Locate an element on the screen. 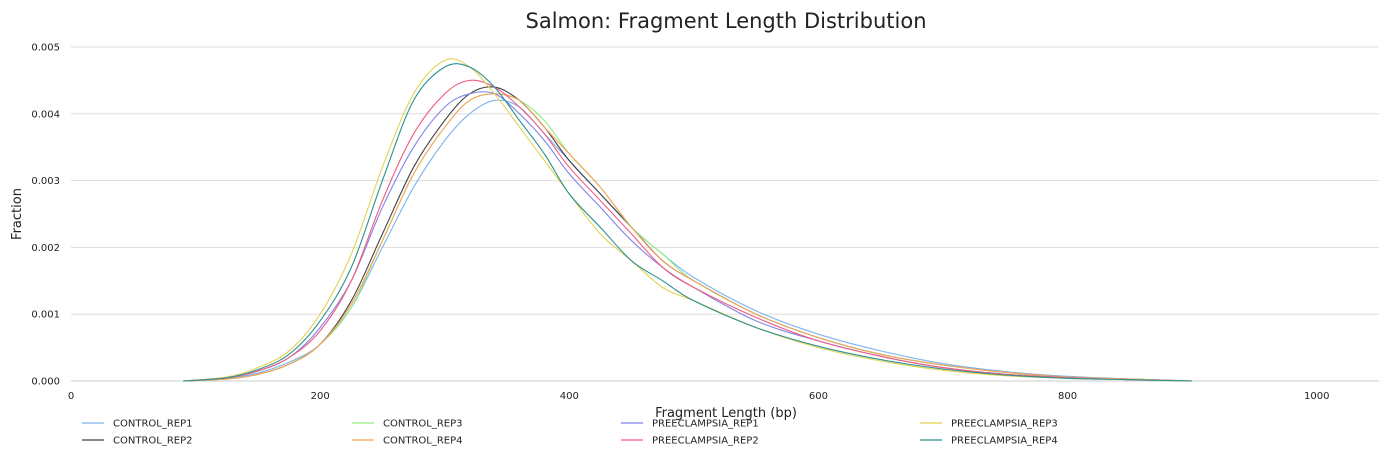 This screenshot has width=1389, height=460. y-tick-label: 0.003 is located at coordinates (45, 181).